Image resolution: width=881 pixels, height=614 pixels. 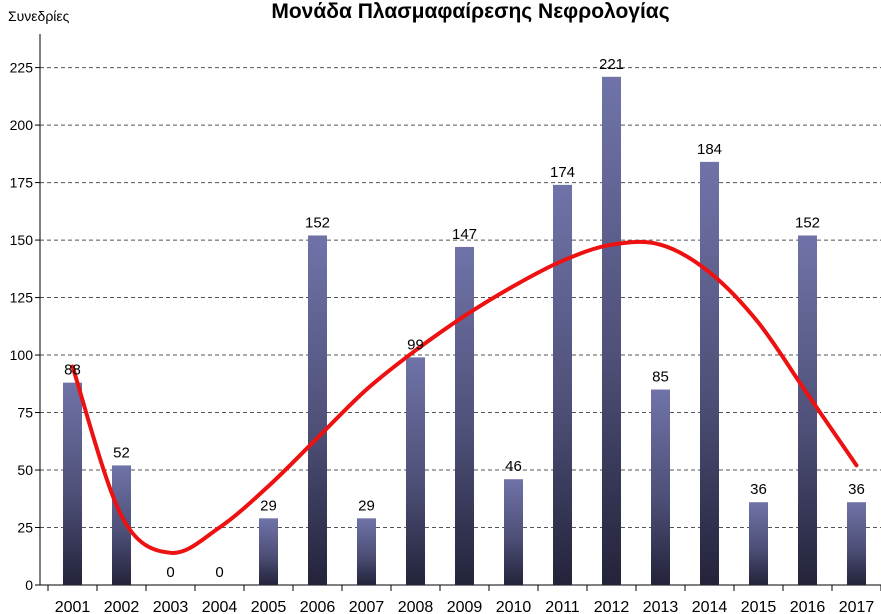 I want to click on data-label: 52, so click(x=121, y=452).